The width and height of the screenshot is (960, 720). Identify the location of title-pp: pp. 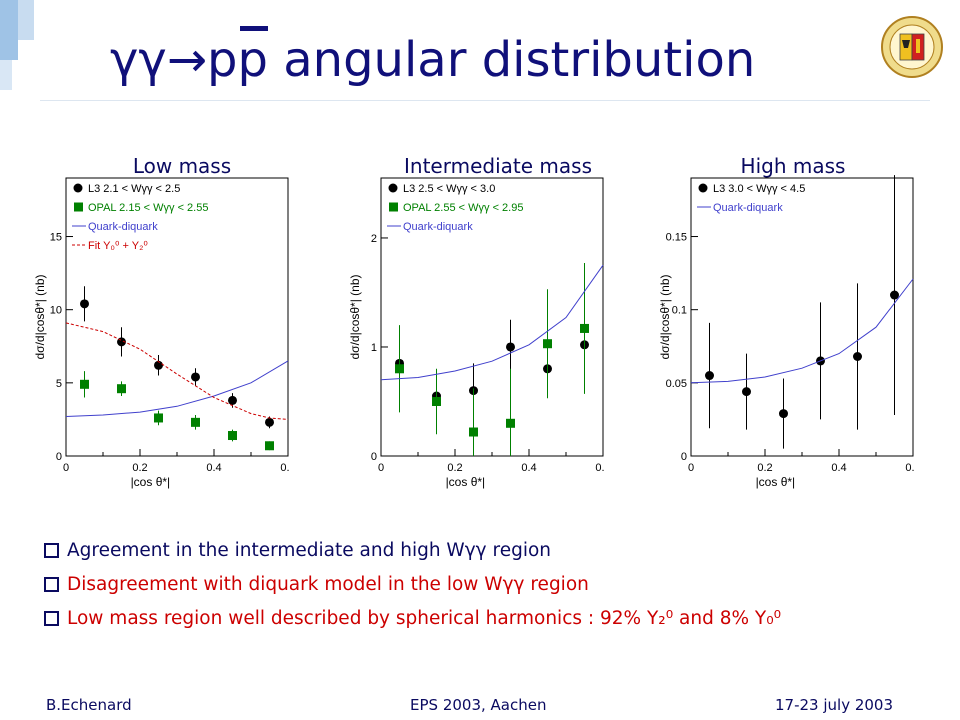
(237, 58).